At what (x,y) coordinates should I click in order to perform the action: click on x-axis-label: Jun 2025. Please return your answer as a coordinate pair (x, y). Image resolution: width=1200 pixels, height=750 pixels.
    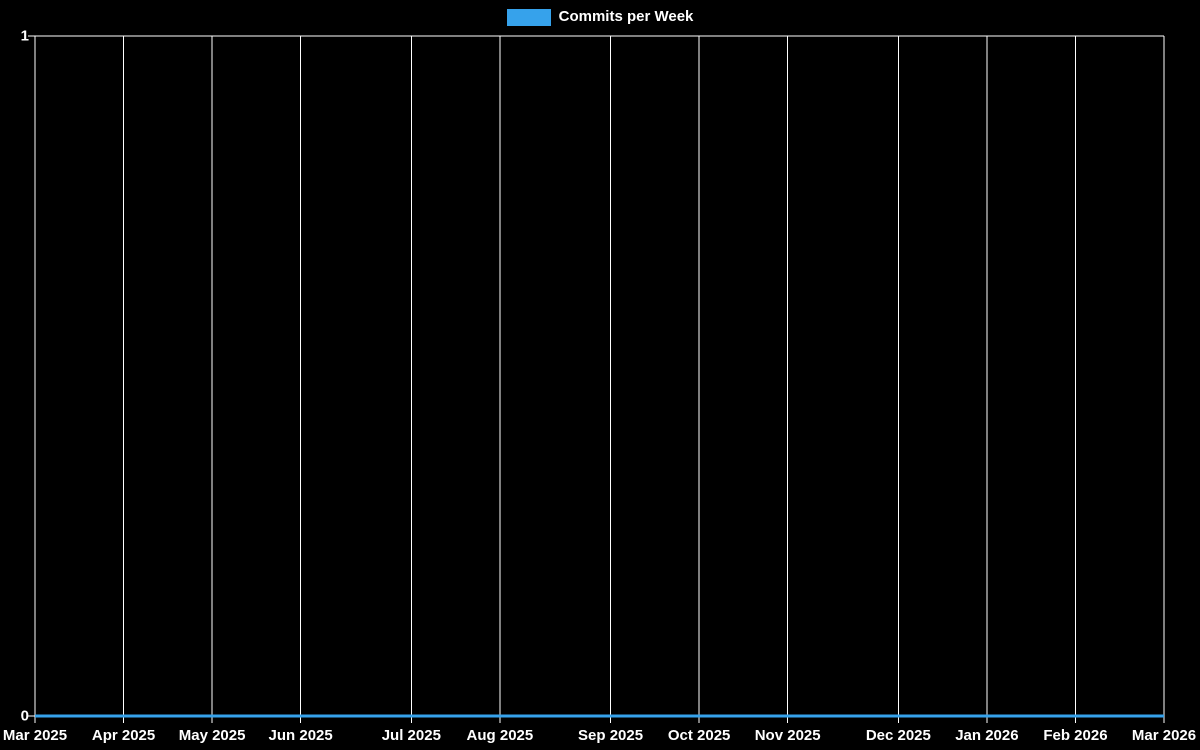
    Looking at the image, I should click on (300, 735).